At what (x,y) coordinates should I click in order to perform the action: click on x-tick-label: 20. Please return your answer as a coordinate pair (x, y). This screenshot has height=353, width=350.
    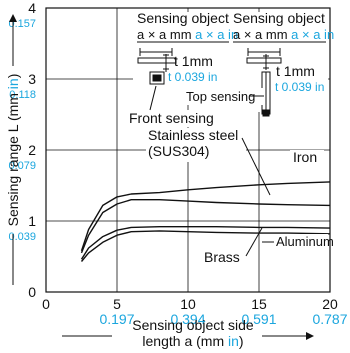
    Looking at the image, I should click on (330, 304).